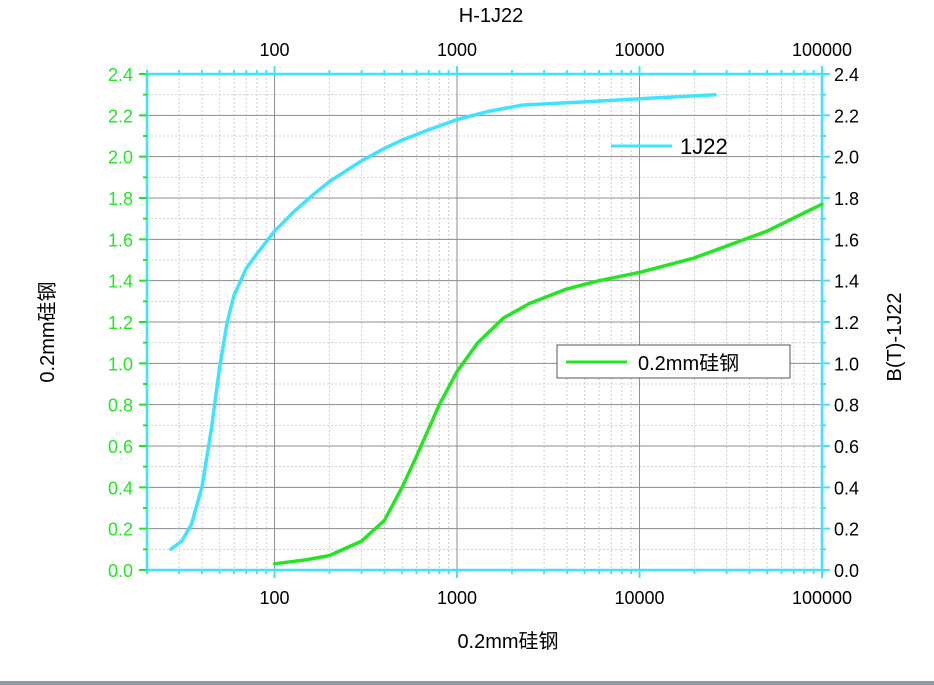 Image resolution: width=934 pixels, height=685 pixels. Describe the element at coordinates (120, 406) in the screenshot. I see `y-left-tick-label: 0.8` at that location.